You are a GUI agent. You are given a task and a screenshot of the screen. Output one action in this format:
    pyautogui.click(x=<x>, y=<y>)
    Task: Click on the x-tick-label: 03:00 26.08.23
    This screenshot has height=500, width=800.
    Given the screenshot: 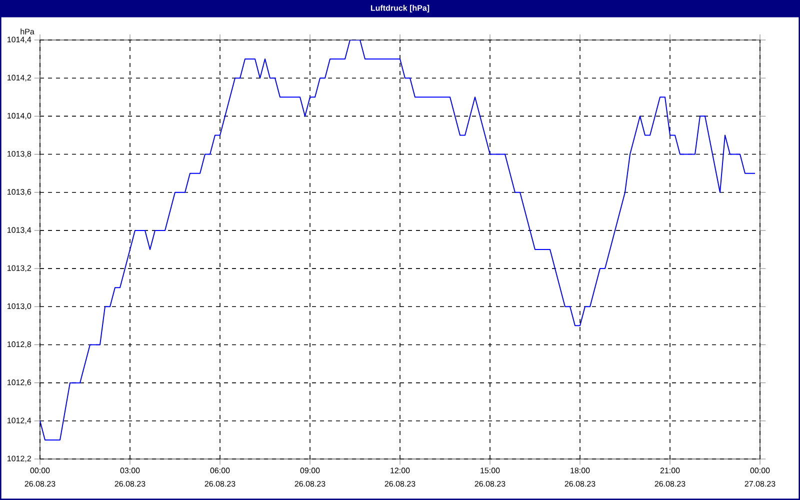 What is the action you would take?
    pyautogui.click(x=130, y=477)
    